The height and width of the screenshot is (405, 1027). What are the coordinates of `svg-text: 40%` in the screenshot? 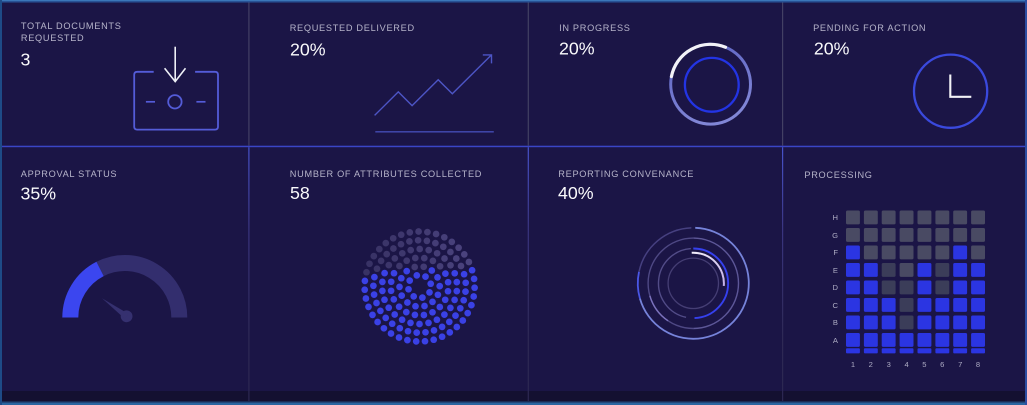 It's located at (576, 193).